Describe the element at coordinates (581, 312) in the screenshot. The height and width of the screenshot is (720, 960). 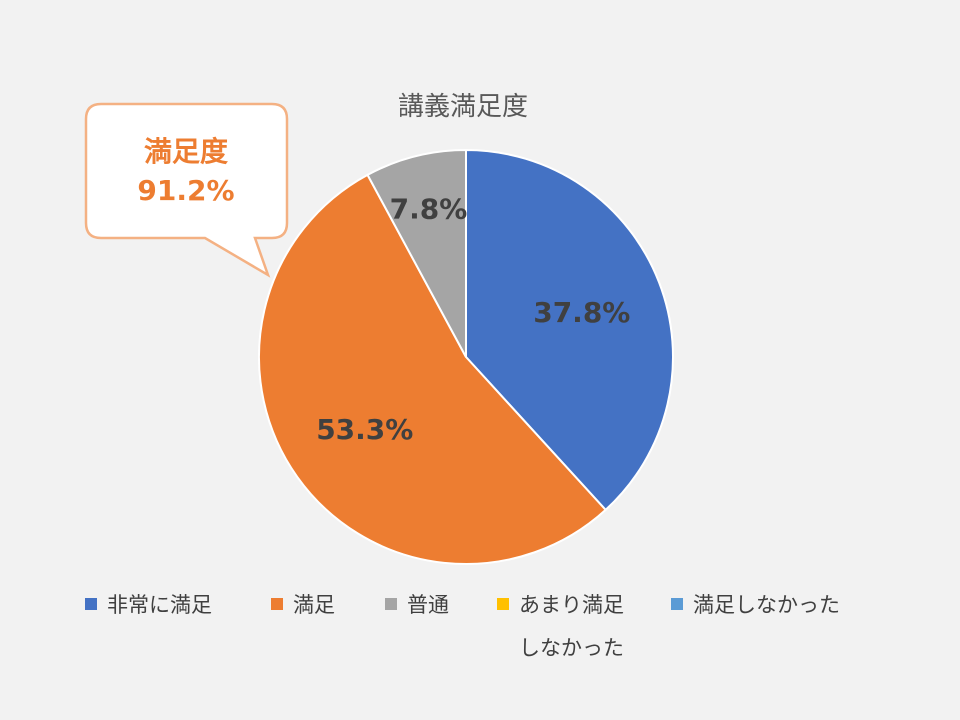
I see `pie-label-0: 37.8%` at that location.